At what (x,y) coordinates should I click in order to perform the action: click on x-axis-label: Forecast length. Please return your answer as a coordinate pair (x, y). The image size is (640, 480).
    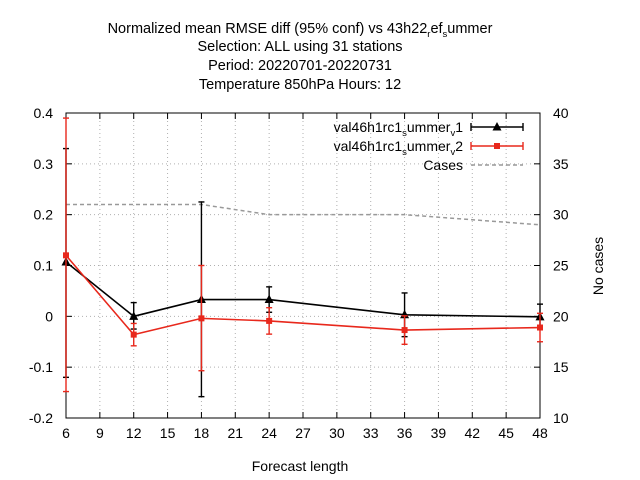
    Looking at the image, I should click on (300, 466).